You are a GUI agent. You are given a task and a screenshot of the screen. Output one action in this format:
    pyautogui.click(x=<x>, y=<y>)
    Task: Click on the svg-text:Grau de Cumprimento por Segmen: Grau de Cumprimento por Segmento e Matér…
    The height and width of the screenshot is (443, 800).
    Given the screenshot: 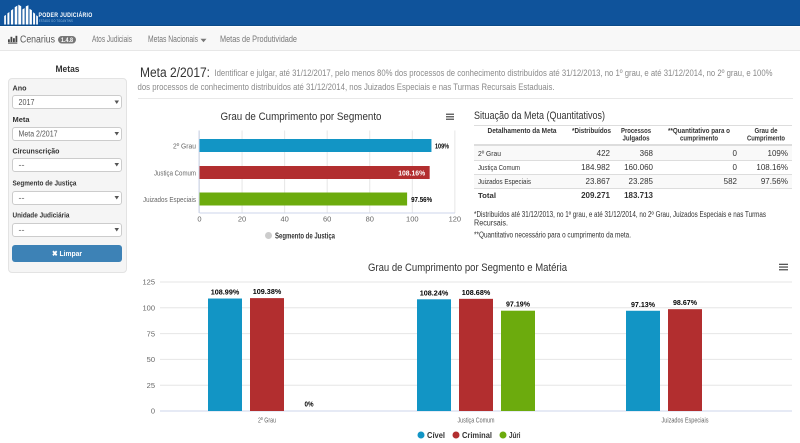 What is the action you would take?
    pyautogui.click(x=468, y=268)
    